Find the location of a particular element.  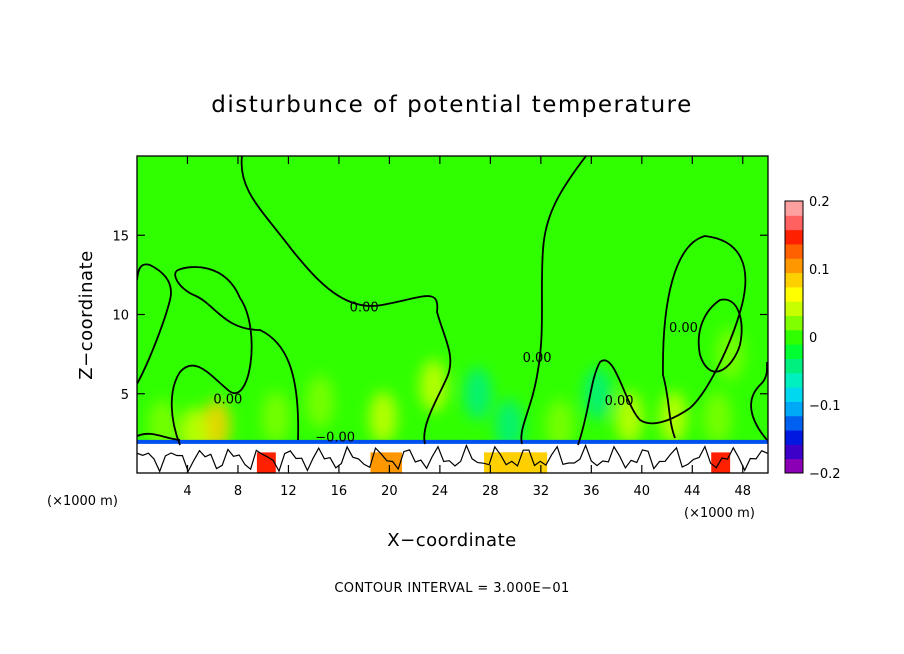

colorbar-tick-label: −0.2 is located at coordinates (825, 474).